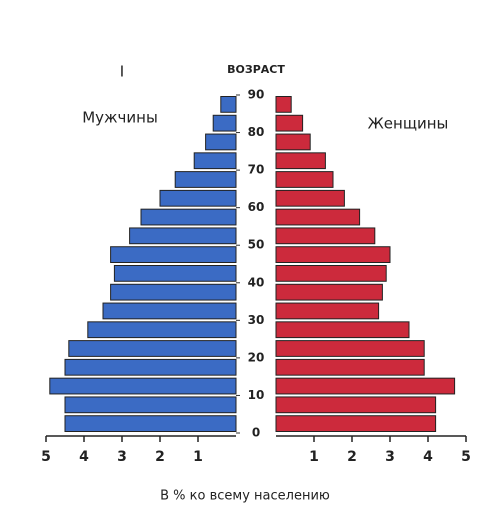  What do you see at coordinates (256, 245) in the screenshot?
I see `y-tick-label: 50` at bounding box center [256, 245].